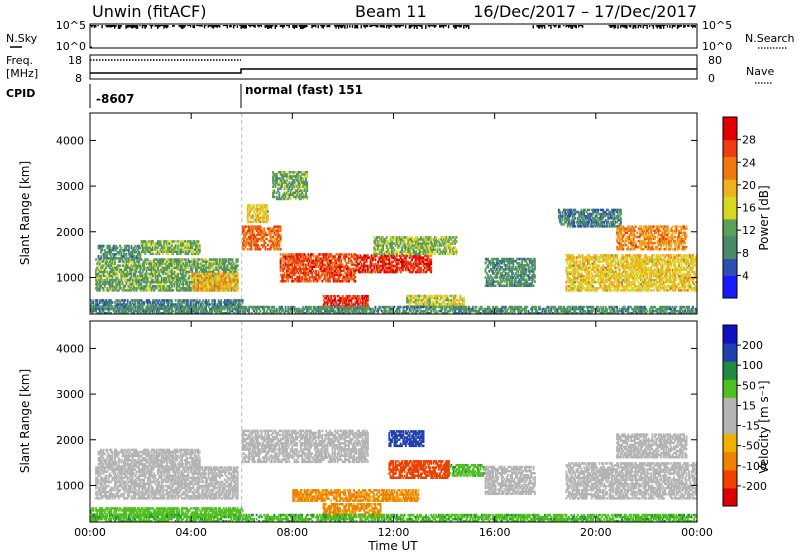 Image resolution: width=800 pixels, height=554 pixels. I want to click on cpid-segment-2: normal (fast) 151, so click(304, 90).